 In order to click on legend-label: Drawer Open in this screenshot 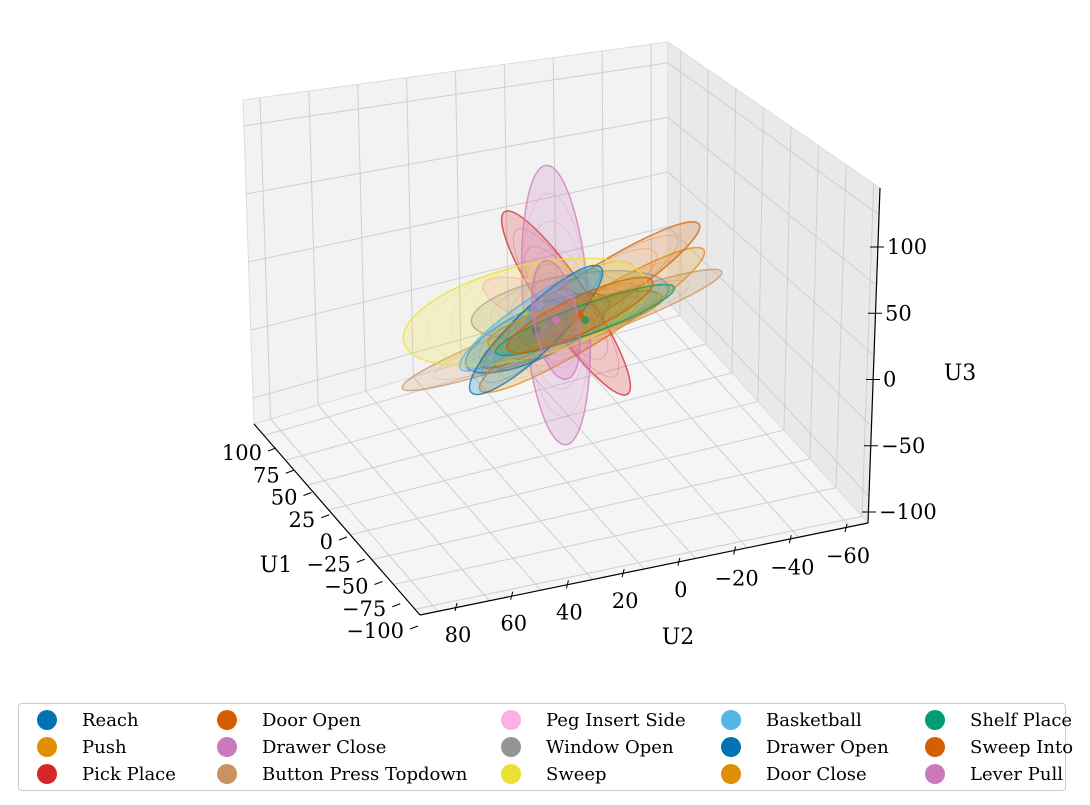, I will do `click(827, 747)`.